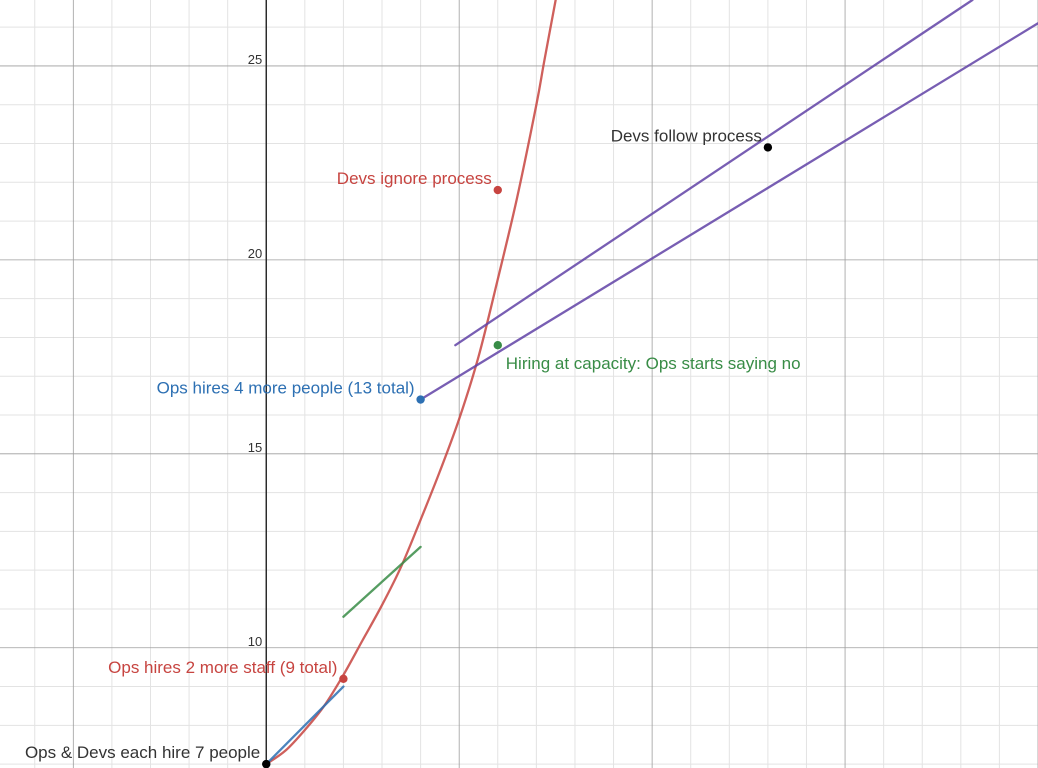 This screenshot has height=768, width=1038. What do you see at coordinates (222, 667) in the screenshot?
I see `data-label: Ops hires 2 more staff (9 total)` at bounding box center [222, 667].